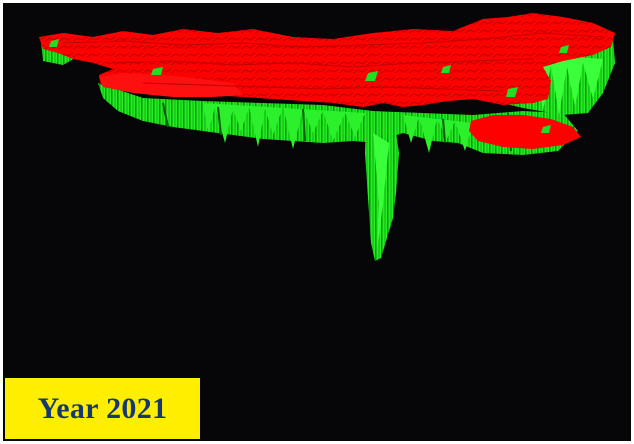 The width and height of the screenshot is (634, 444). I want to click on year-label-box: Year 2021, so click(102, 408).